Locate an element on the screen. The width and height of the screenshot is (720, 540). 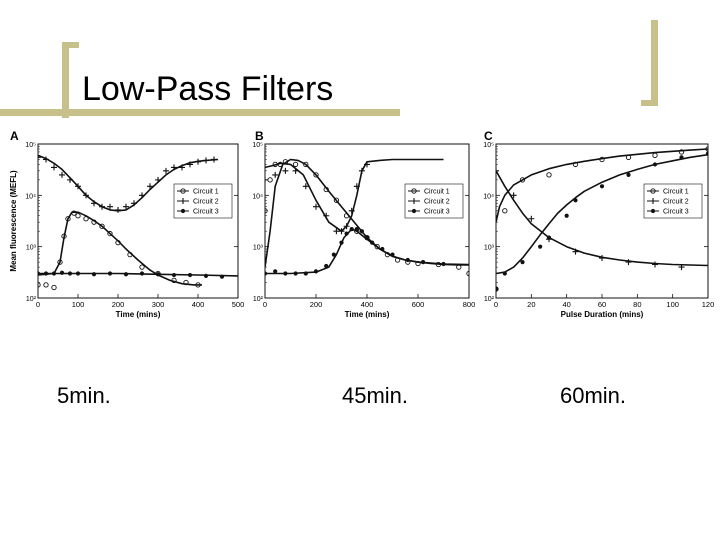
x-tick-label: 500 is located at coordinates (238, 304).